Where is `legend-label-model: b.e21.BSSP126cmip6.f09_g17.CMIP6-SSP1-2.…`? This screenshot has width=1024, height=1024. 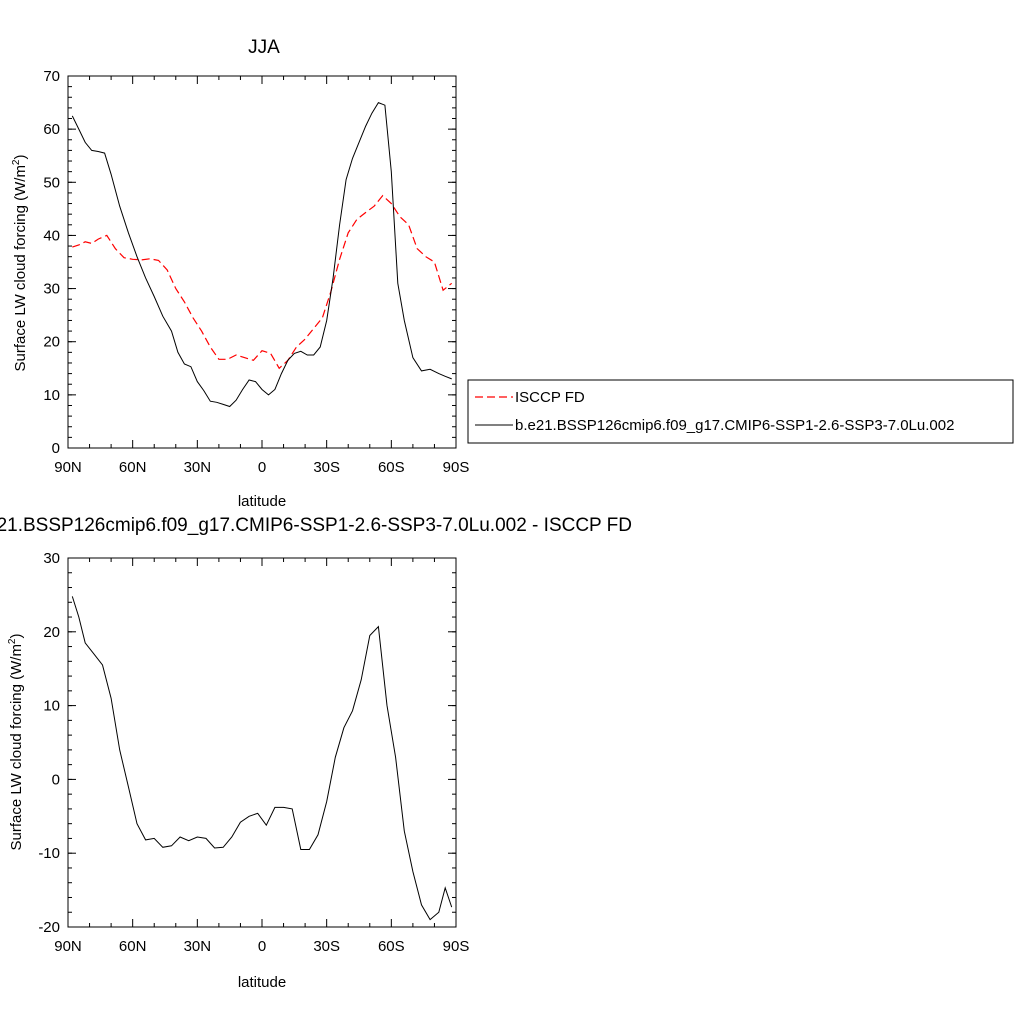
legend-label-model: b.e21.BSSP126cmip6.f09_g17.CMIP6-SSP1-2.… is located at coordinates (734, 425).